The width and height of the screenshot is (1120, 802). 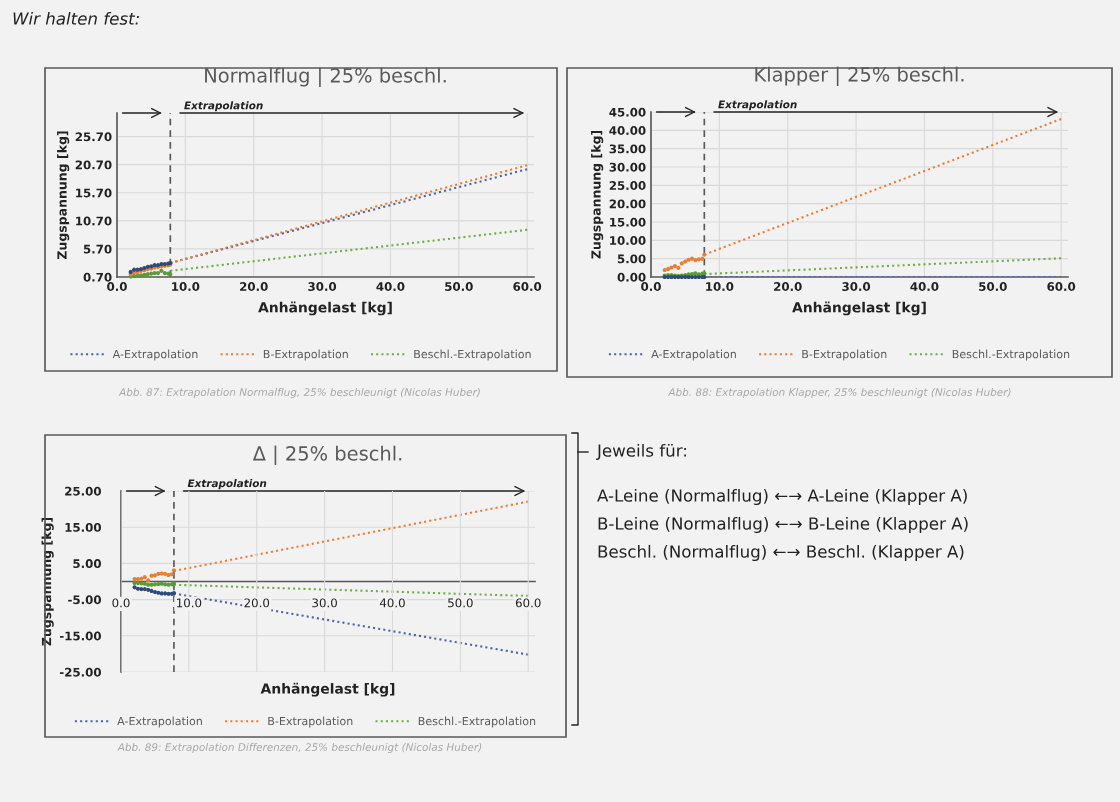 What do you see at coordinates (299, 393) in the screenshot?
I see `caption: Abb. 87: Extrapolation Normalflug, 25% beschleunigt (Nicolas Huber)` at bounding box center [299, 393].